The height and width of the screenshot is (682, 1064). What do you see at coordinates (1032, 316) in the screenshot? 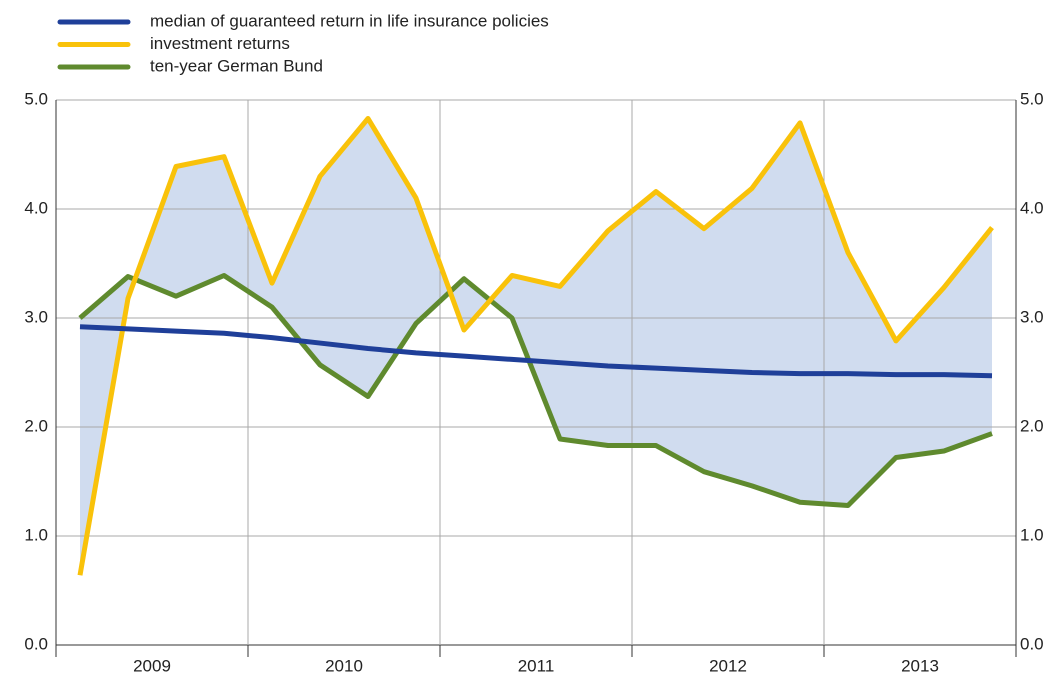
I see `y2-tick-label: 3.0` at bounding box center [1032, 316].